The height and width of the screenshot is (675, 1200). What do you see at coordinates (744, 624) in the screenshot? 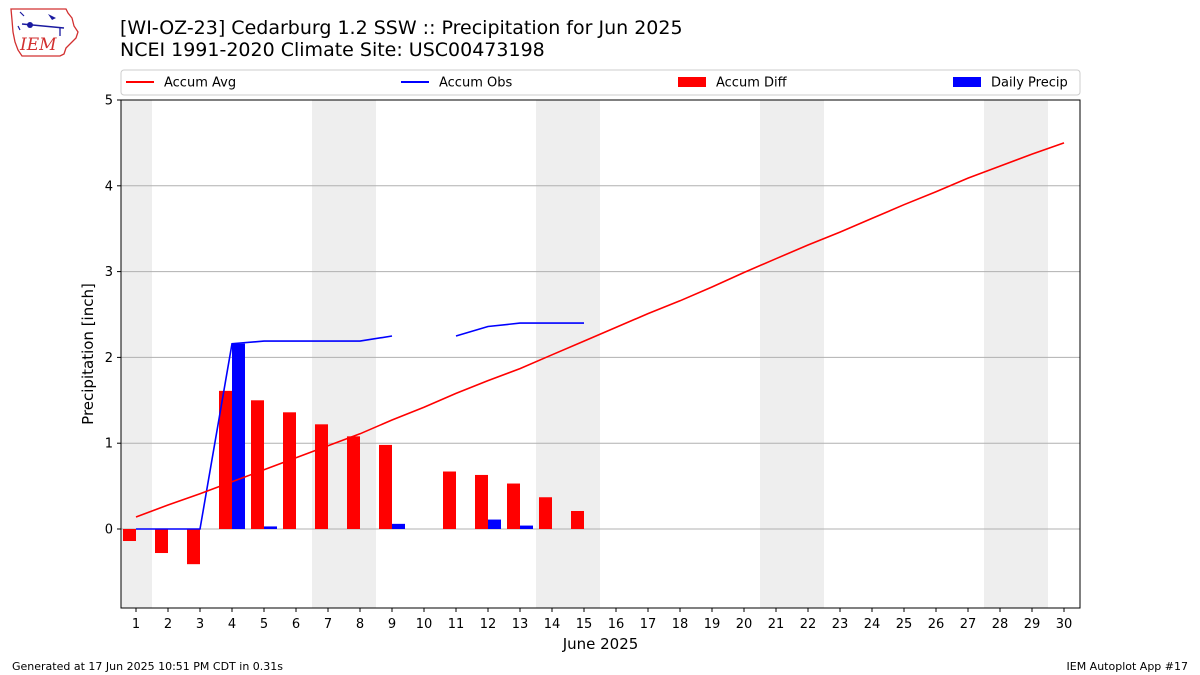
I see `x-tick-label: 20` at bounding box center [744, 624].